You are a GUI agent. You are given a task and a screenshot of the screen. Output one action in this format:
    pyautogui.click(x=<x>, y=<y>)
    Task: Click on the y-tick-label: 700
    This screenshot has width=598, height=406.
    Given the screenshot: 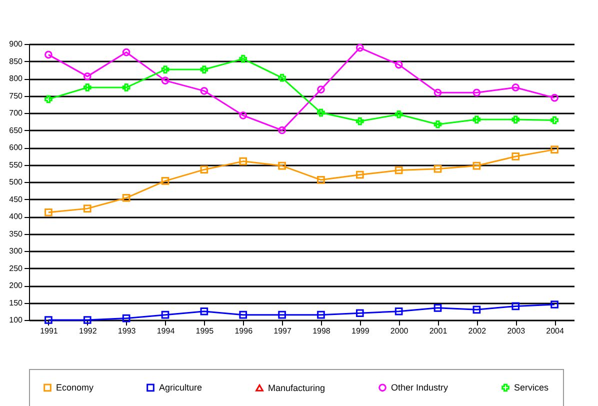 What is the action you would take?
    pyautogui.click(x=16, y=113)
    